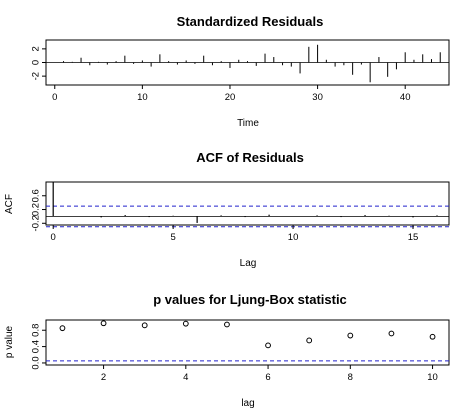  I want to click on residuals-y-tick-label: 0, so click(36, 62).